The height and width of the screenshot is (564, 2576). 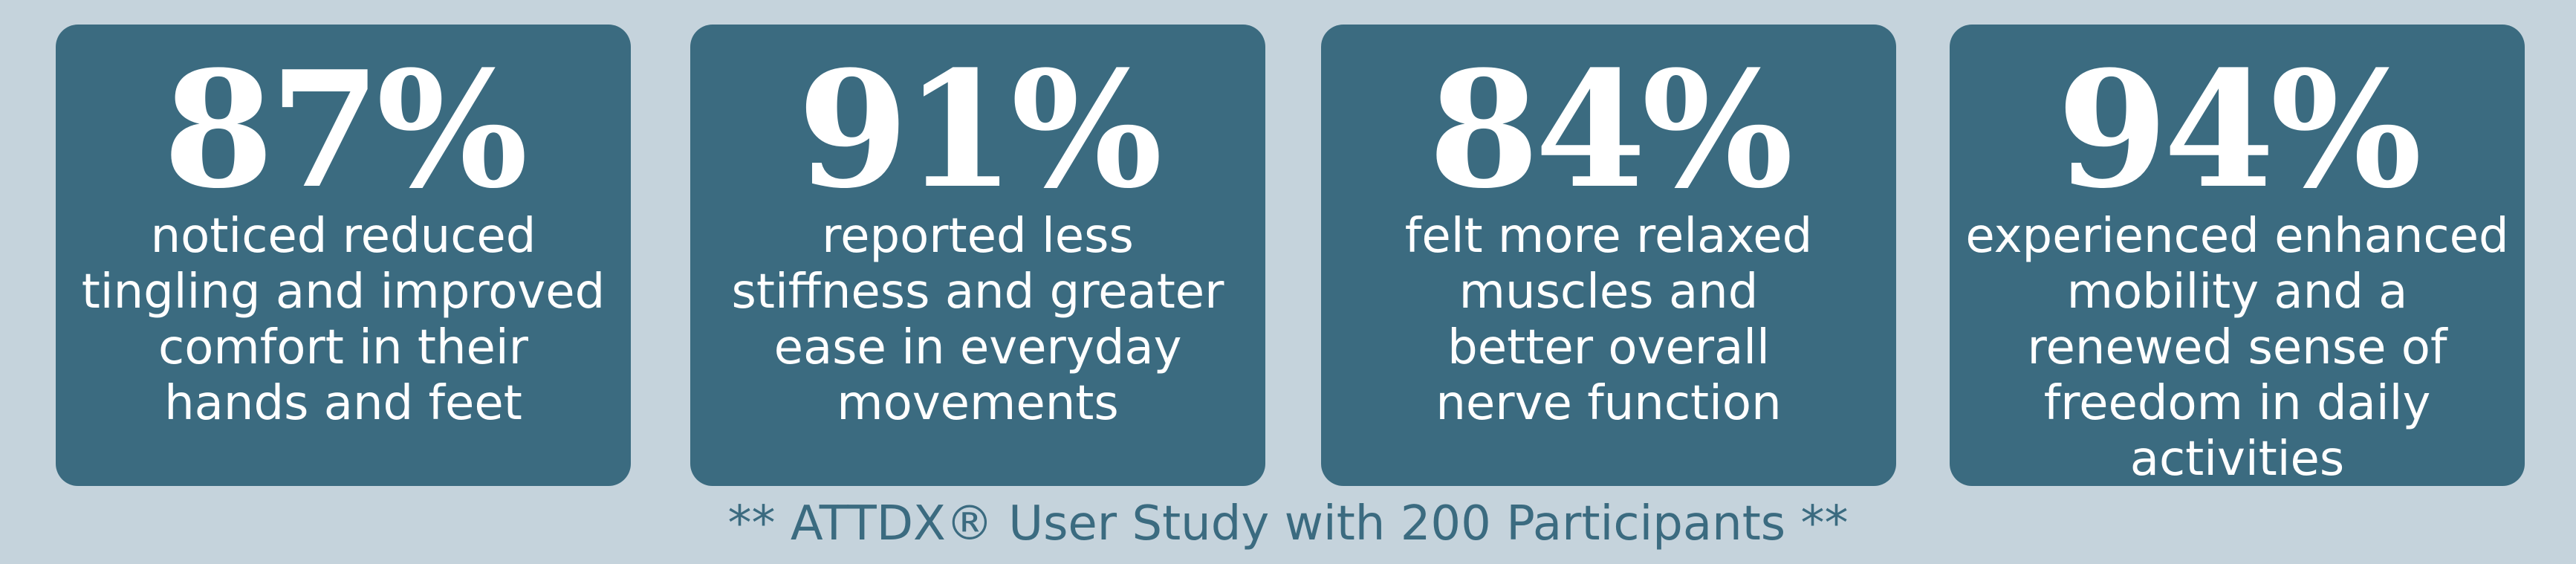 What do you see at coordinates (1611, 130) in the screenshot?
I see `stat-value: 84%` at bounding box center [1611, 130].